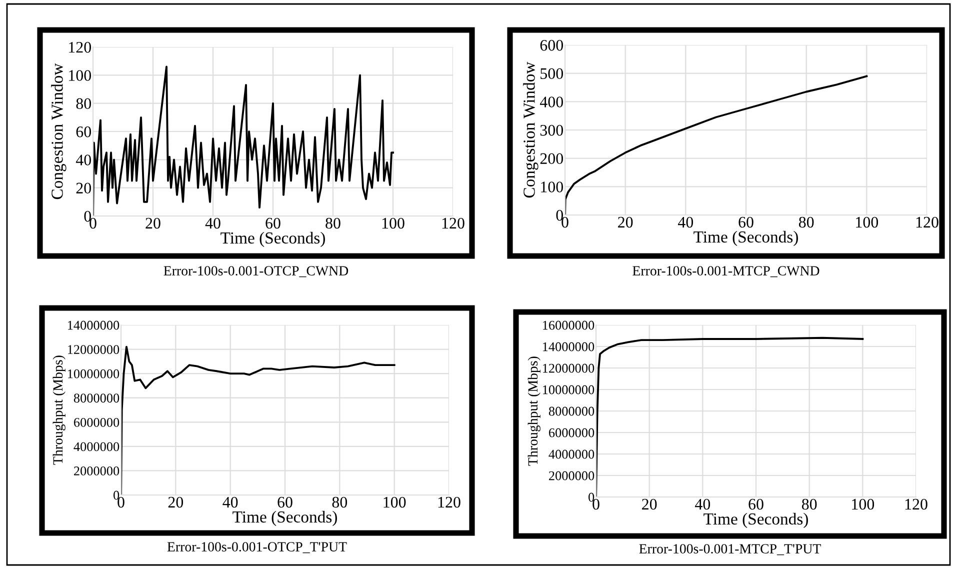 Image resolution: width=958 pixels, height=569 pixels. What do you see at coordinates (551, 102) in the screenshot?
I see `y-tick-label: 400` at bounding box center [551, 102].